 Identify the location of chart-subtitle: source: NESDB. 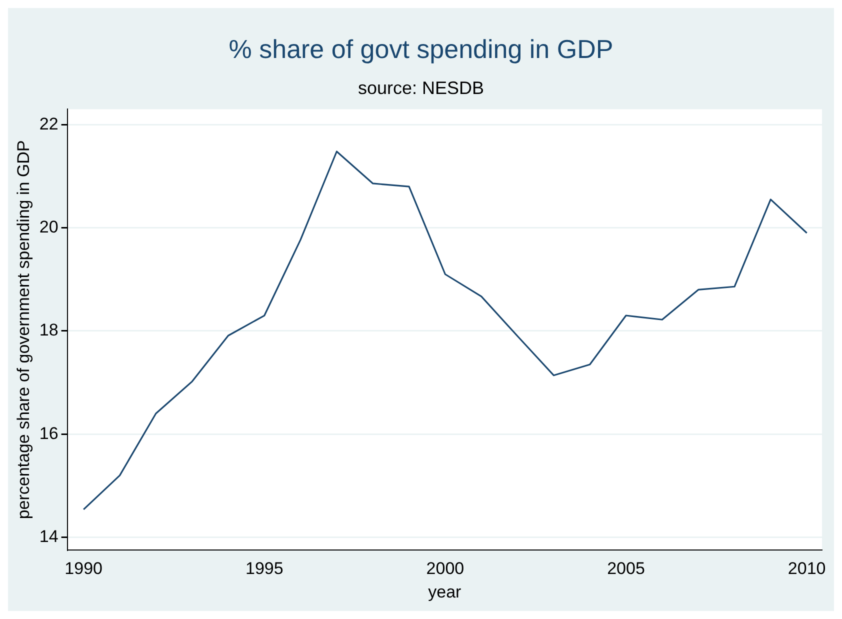
(421, 88).